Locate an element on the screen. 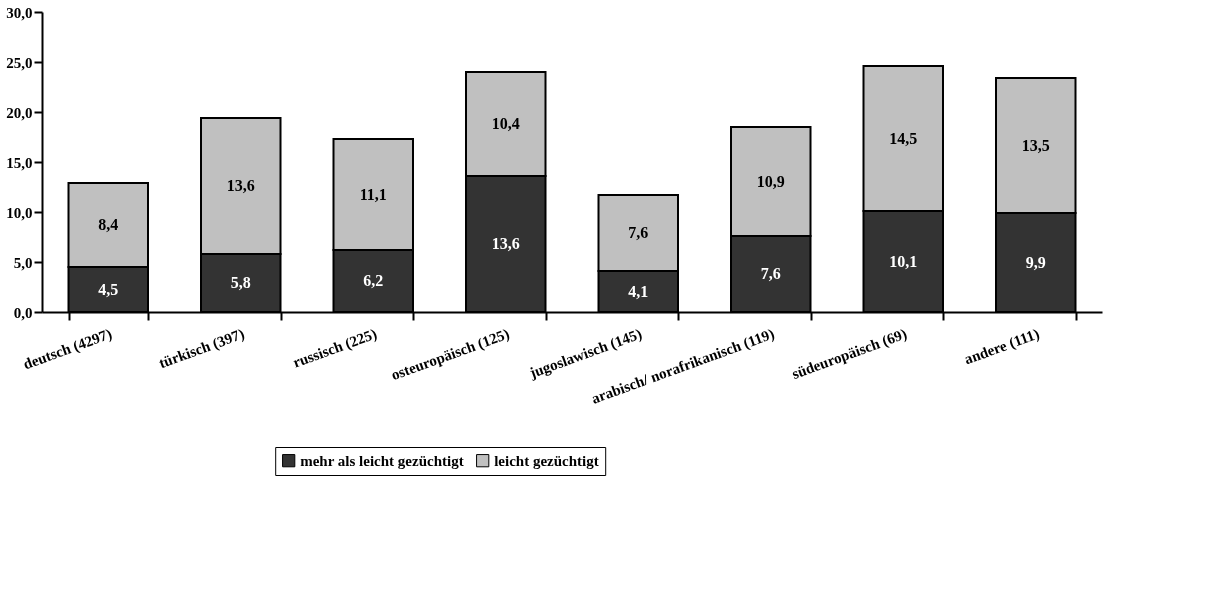 The width and height of the screenshot is (1208, 611). data-label: 6,2 is located at coordinates (373, 280).